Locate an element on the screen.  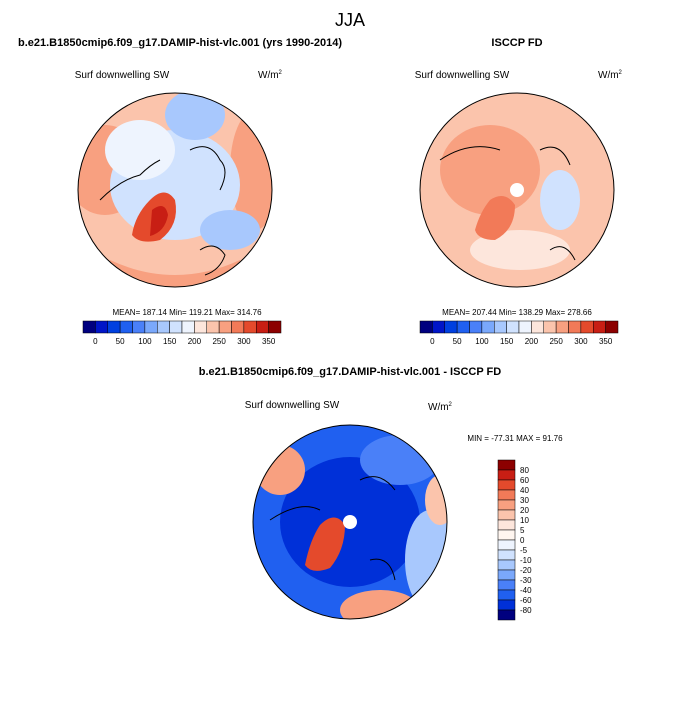
colorbar-label: -60 is located at coordinates (526, 600).